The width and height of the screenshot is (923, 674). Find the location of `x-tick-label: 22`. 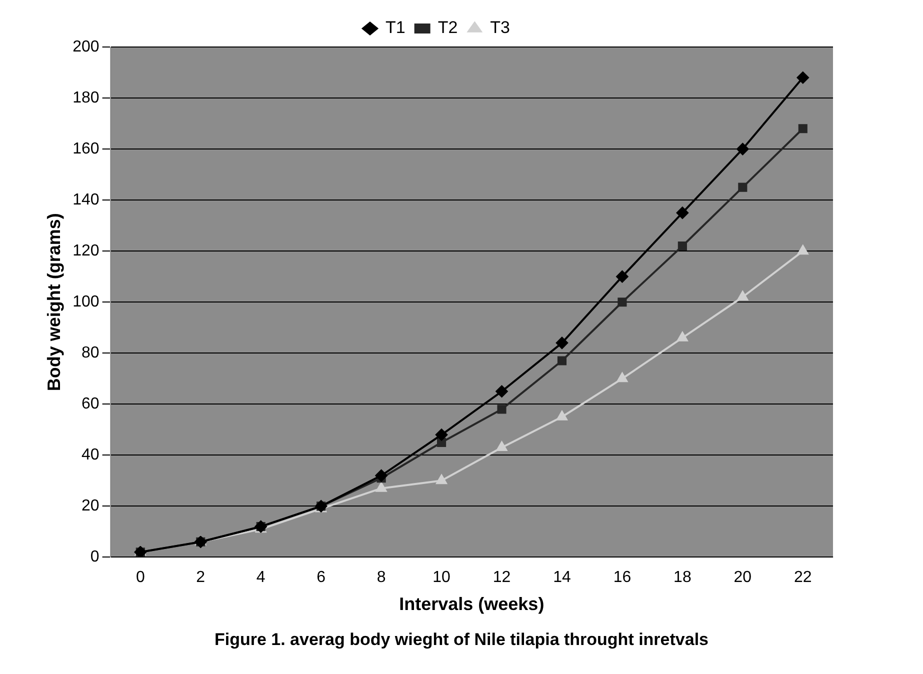

x-tick-label: 22 is located at coordinates (803, 577).